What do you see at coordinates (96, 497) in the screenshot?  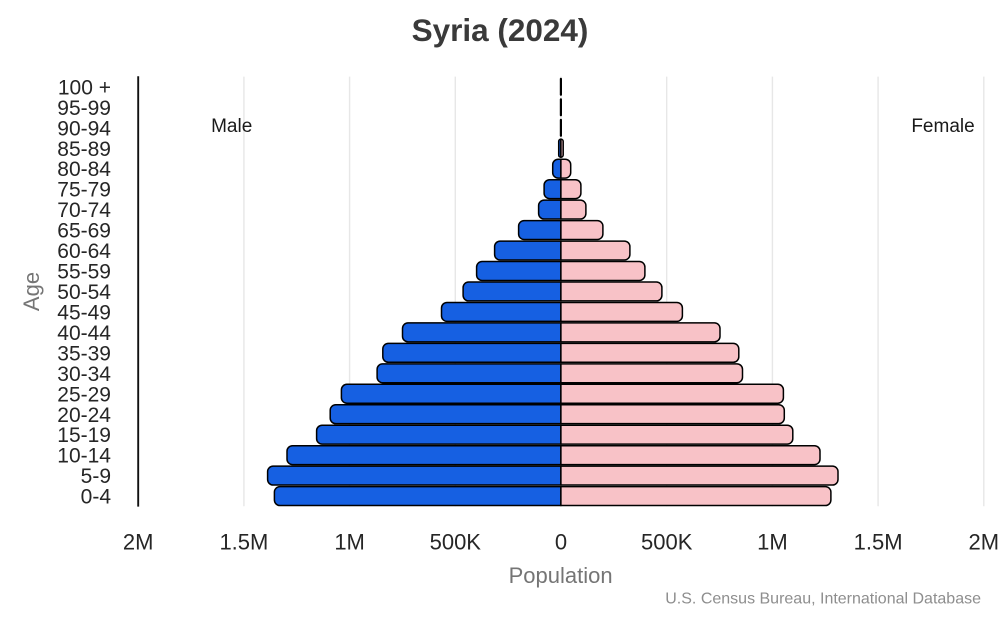 I see `svg-text: 0-4` at bounding box center [96, 497].